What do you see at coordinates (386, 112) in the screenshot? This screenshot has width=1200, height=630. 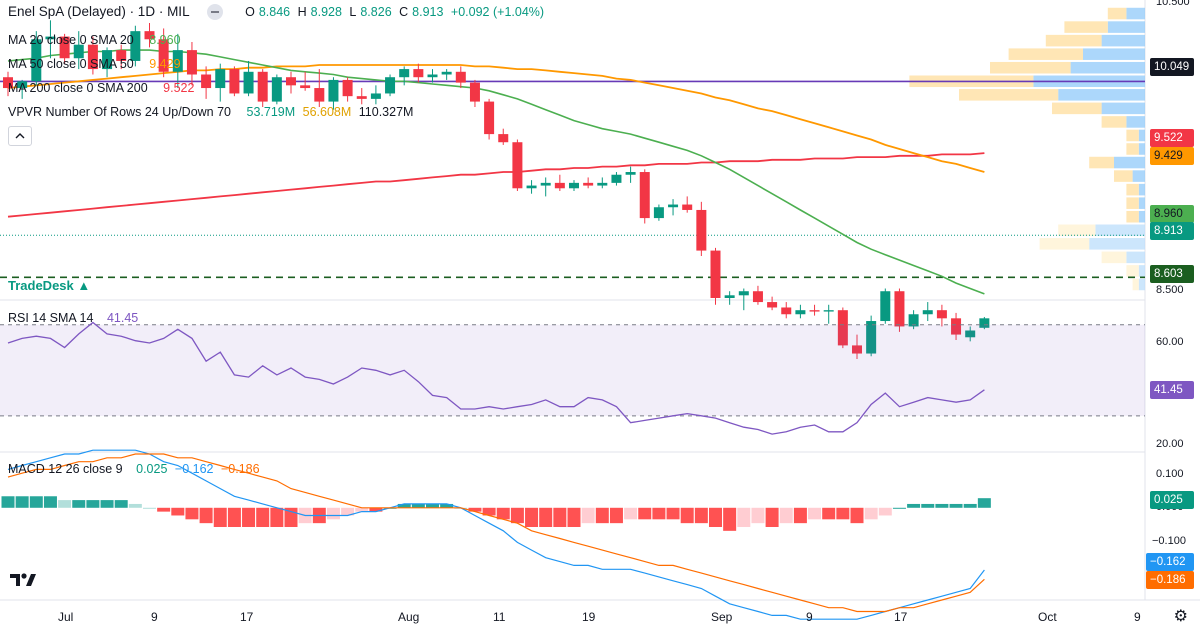 I see `vpvr-total: 110.327M` at bounding box center [386, 112].